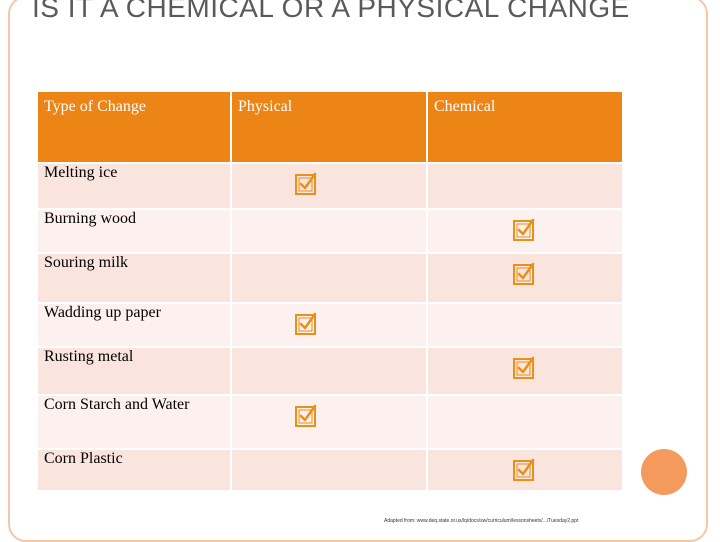 The image size is (720, 542). I want to click on slide-title: IS IT A CHEMICAL OR A PHYSICAL CHANGE, so click(331, 11).